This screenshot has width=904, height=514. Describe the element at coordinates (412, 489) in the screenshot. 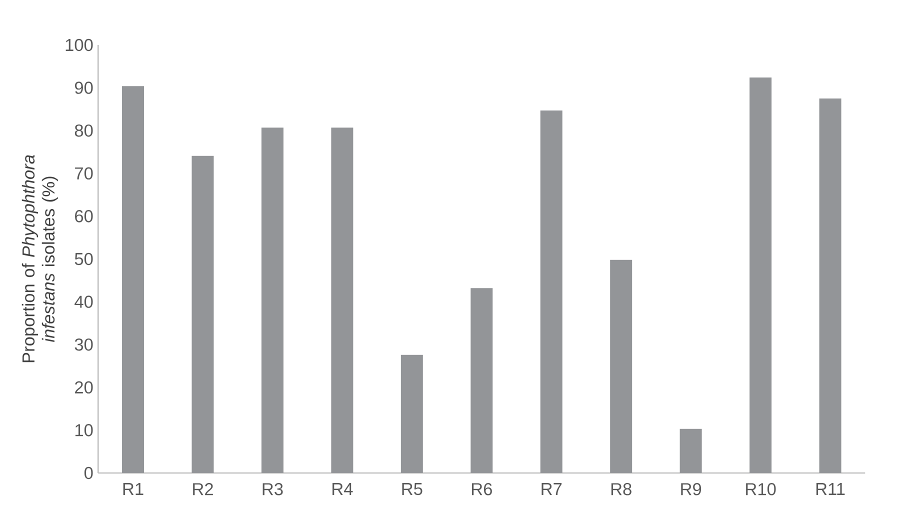

I see `x-tick-label: R5` at that location.